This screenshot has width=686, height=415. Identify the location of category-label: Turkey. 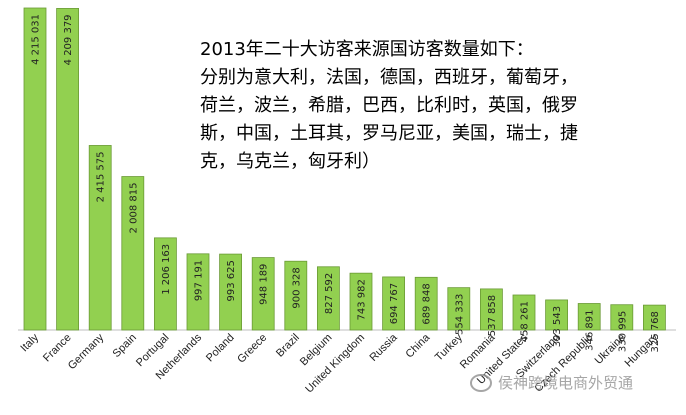
(449, 347).